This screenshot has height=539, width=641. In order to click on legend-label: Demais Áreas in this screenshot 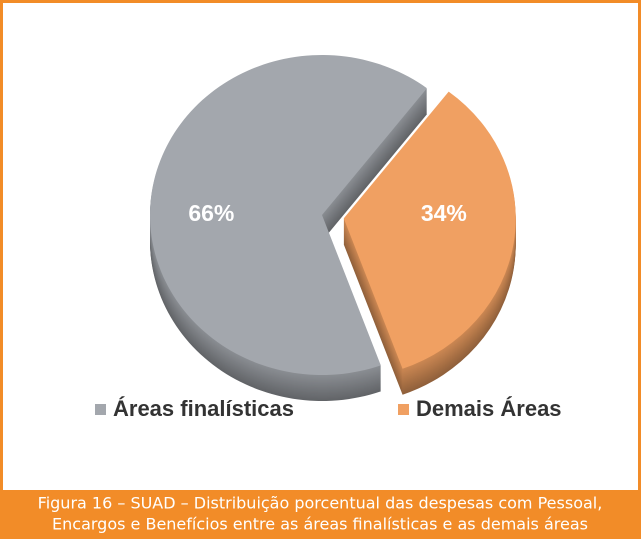, I will do `click(489, 408)`.